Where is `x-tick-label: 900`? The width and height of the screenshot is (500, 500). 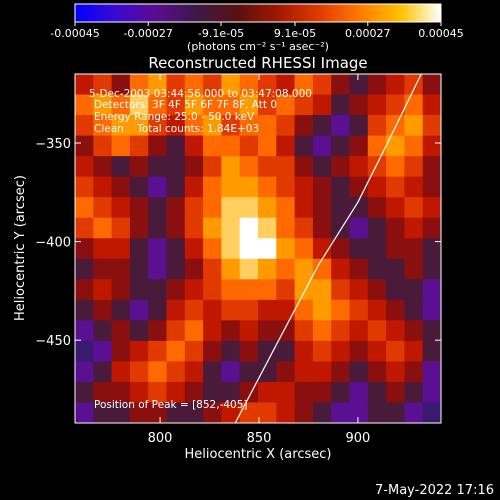 x-tick-label: 900 is located at coordinates (357, 438).